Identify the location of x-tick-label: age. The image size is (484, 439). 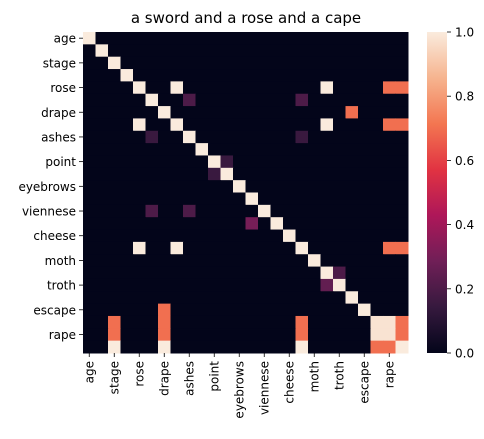
(89, 372).